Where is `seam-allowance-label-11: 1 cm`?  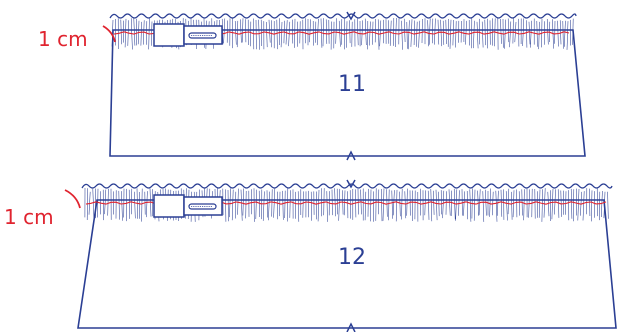 seam-allowance-label-11: 1 cm is located at coordinates (63, 39).